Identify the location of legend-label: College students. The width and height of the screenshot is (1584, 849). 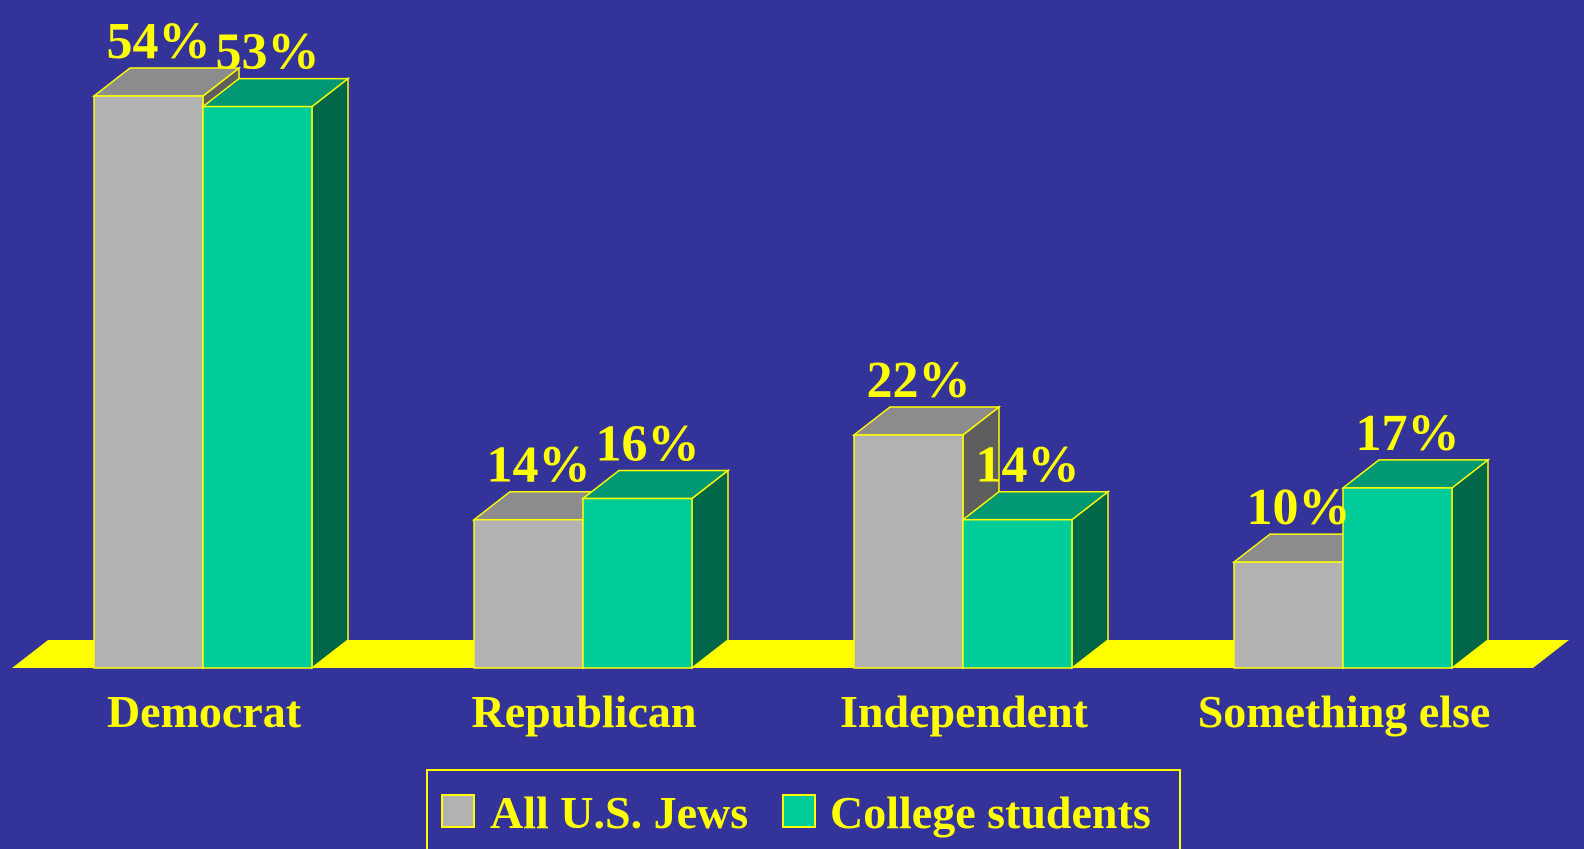
(990, 812).